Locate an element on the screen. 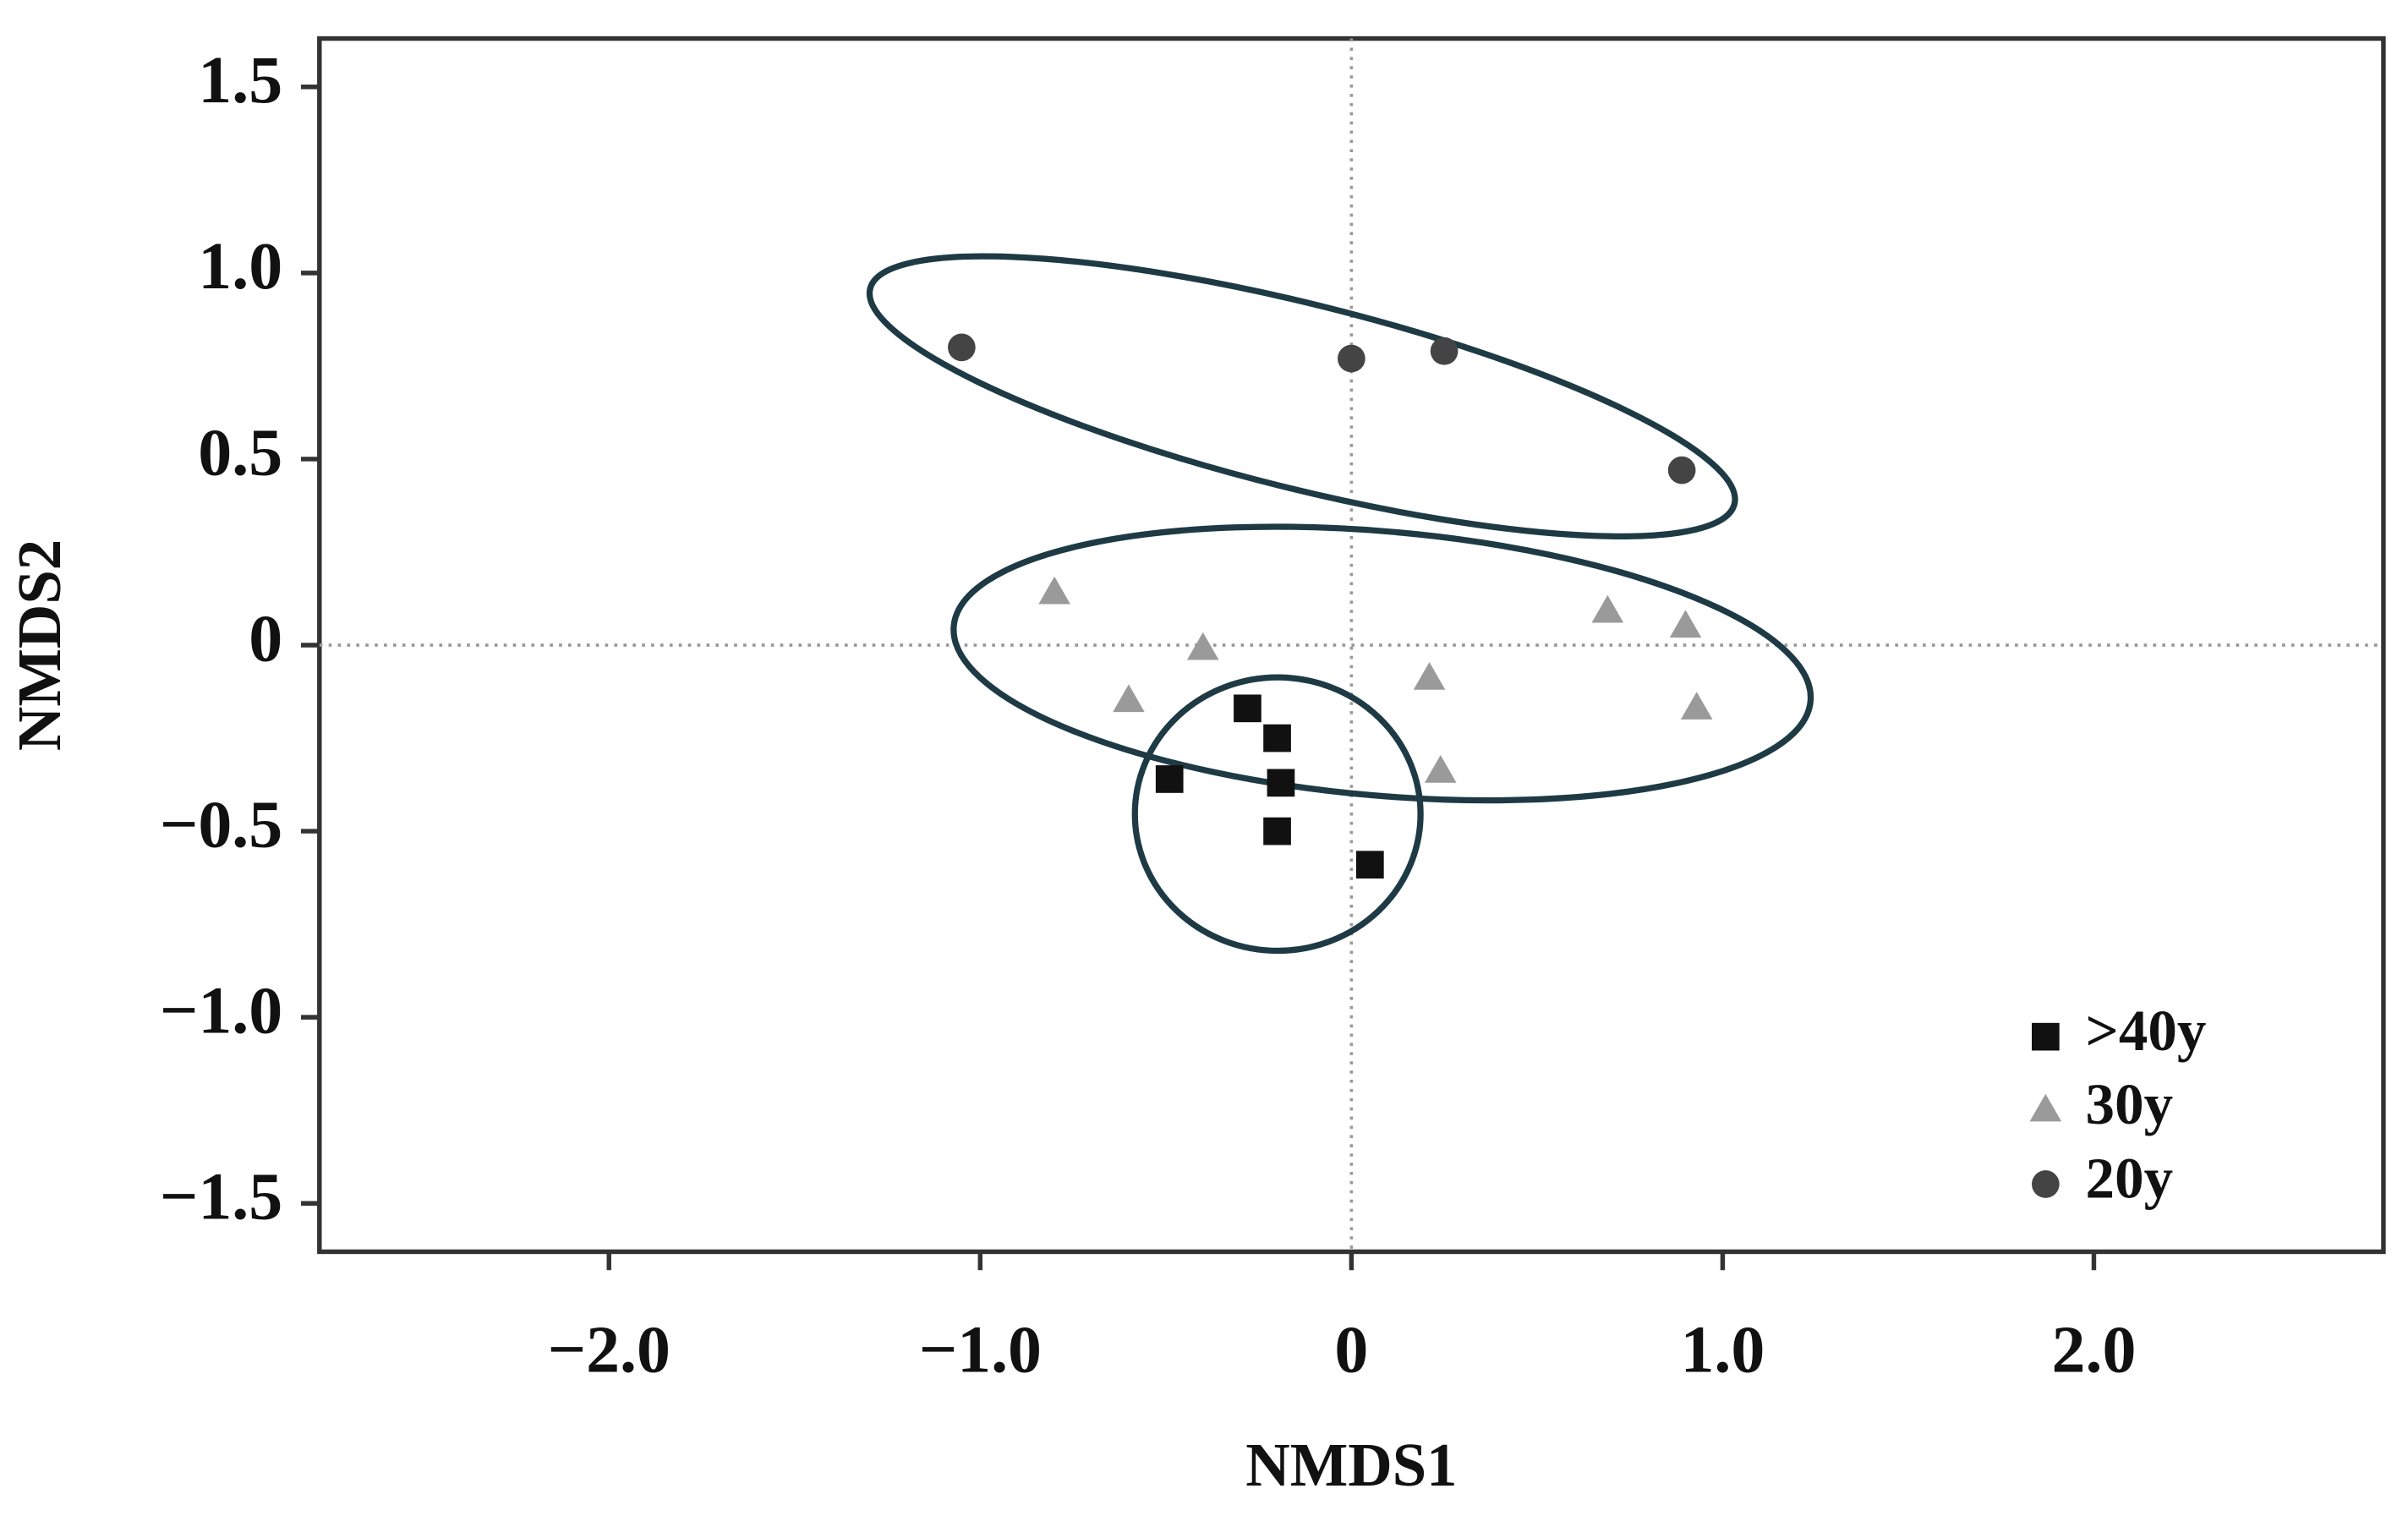  x-tick-label: 0 is located at coordinates (1351, 1349).